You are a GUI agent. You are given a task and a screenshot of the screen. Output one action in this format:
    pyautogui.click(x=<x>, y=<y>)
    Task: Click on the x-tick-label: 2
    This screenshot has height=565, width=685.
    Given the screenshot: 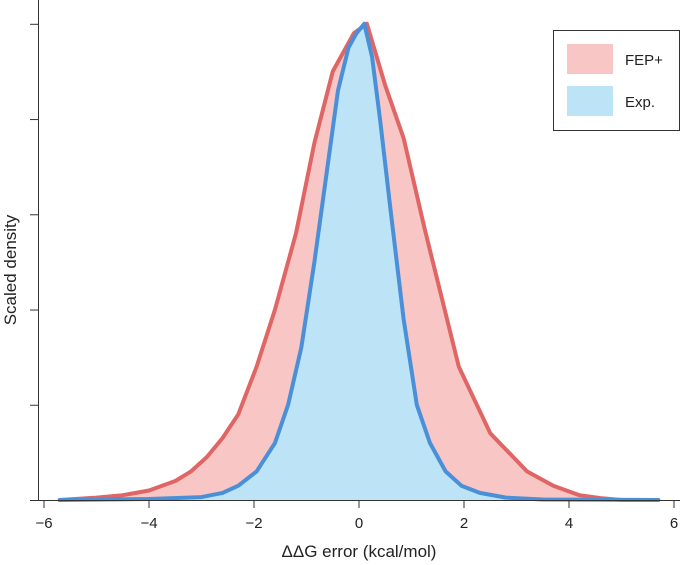 What is the action you would take?
    pyautogui.click(x=464, y=523)
    